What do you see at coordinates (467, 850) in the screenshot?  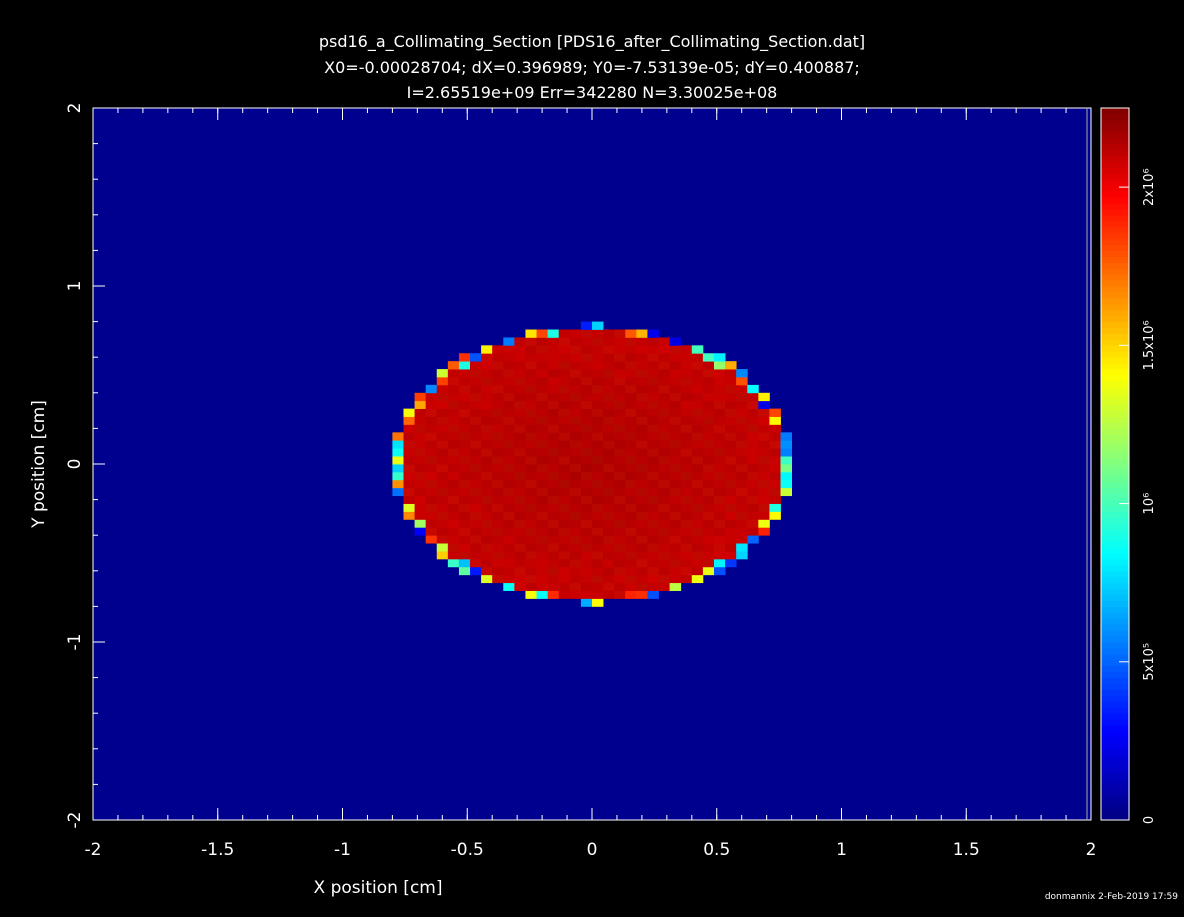 I see `x-tick-label: -0.5` at bounding box center [467, 850].